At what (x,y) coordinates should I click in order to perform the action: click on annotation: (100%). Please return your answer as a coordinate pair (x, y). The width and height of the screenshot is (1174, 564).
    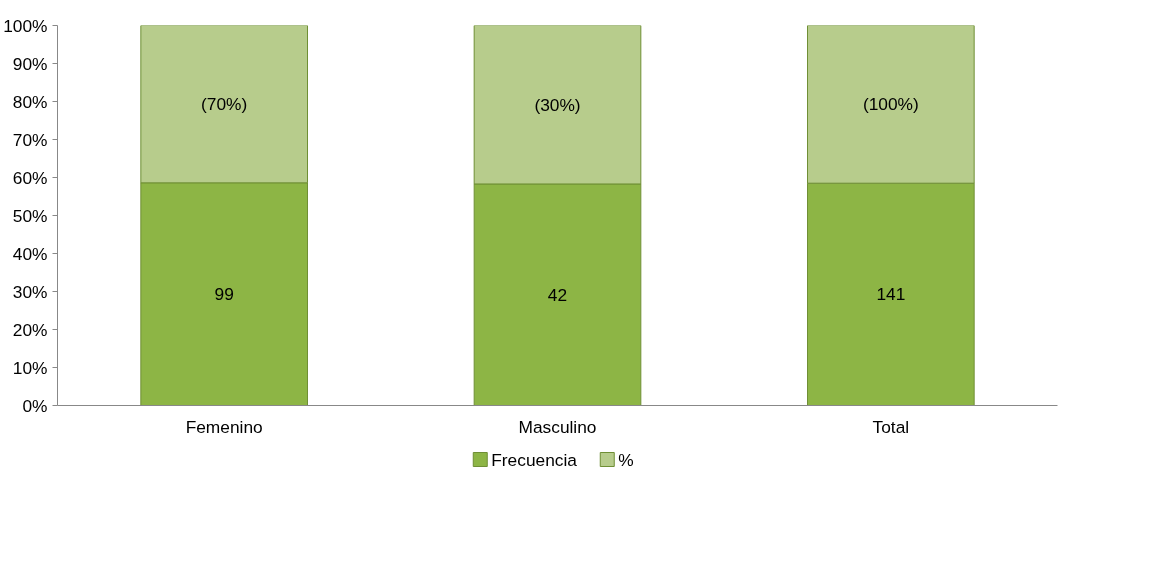
    Looking at the image, I should click on (890, 104).